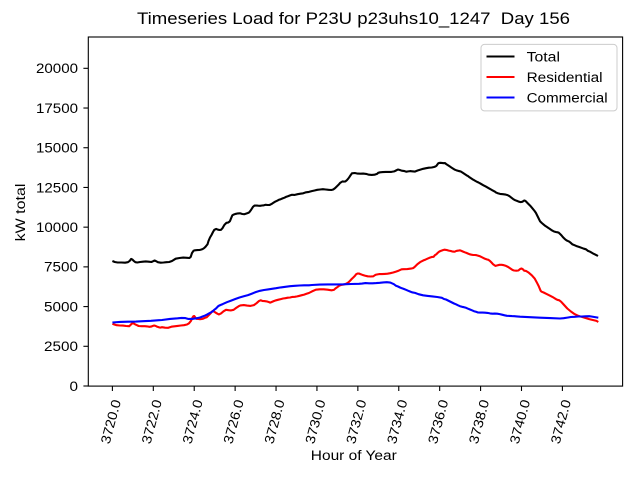  What do you see at coordinates (74, 386) in the screenshot?
I see `svg-text: 0` at bounding box center [74, 386].